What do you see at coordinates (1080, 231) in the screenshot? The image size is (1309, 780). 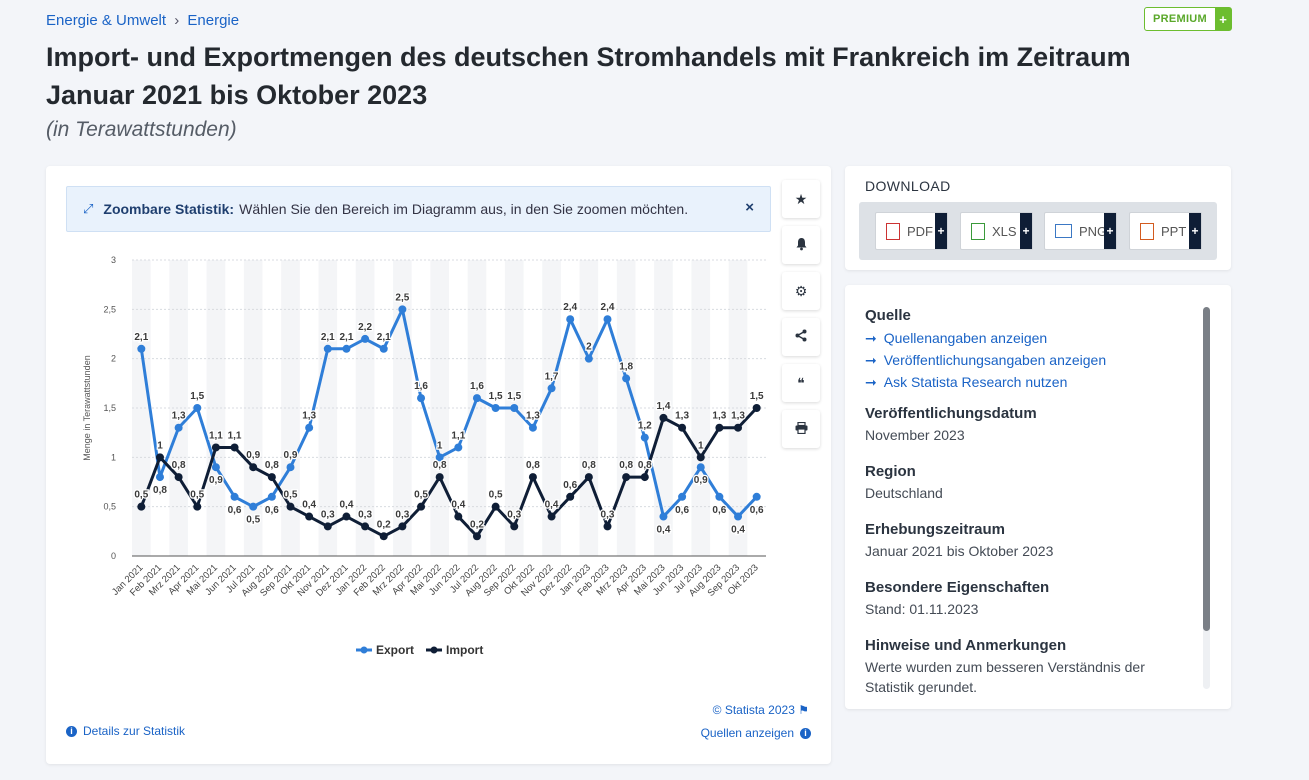 I see `download-png-button: PNG +` at bounding box center [1080, 231].